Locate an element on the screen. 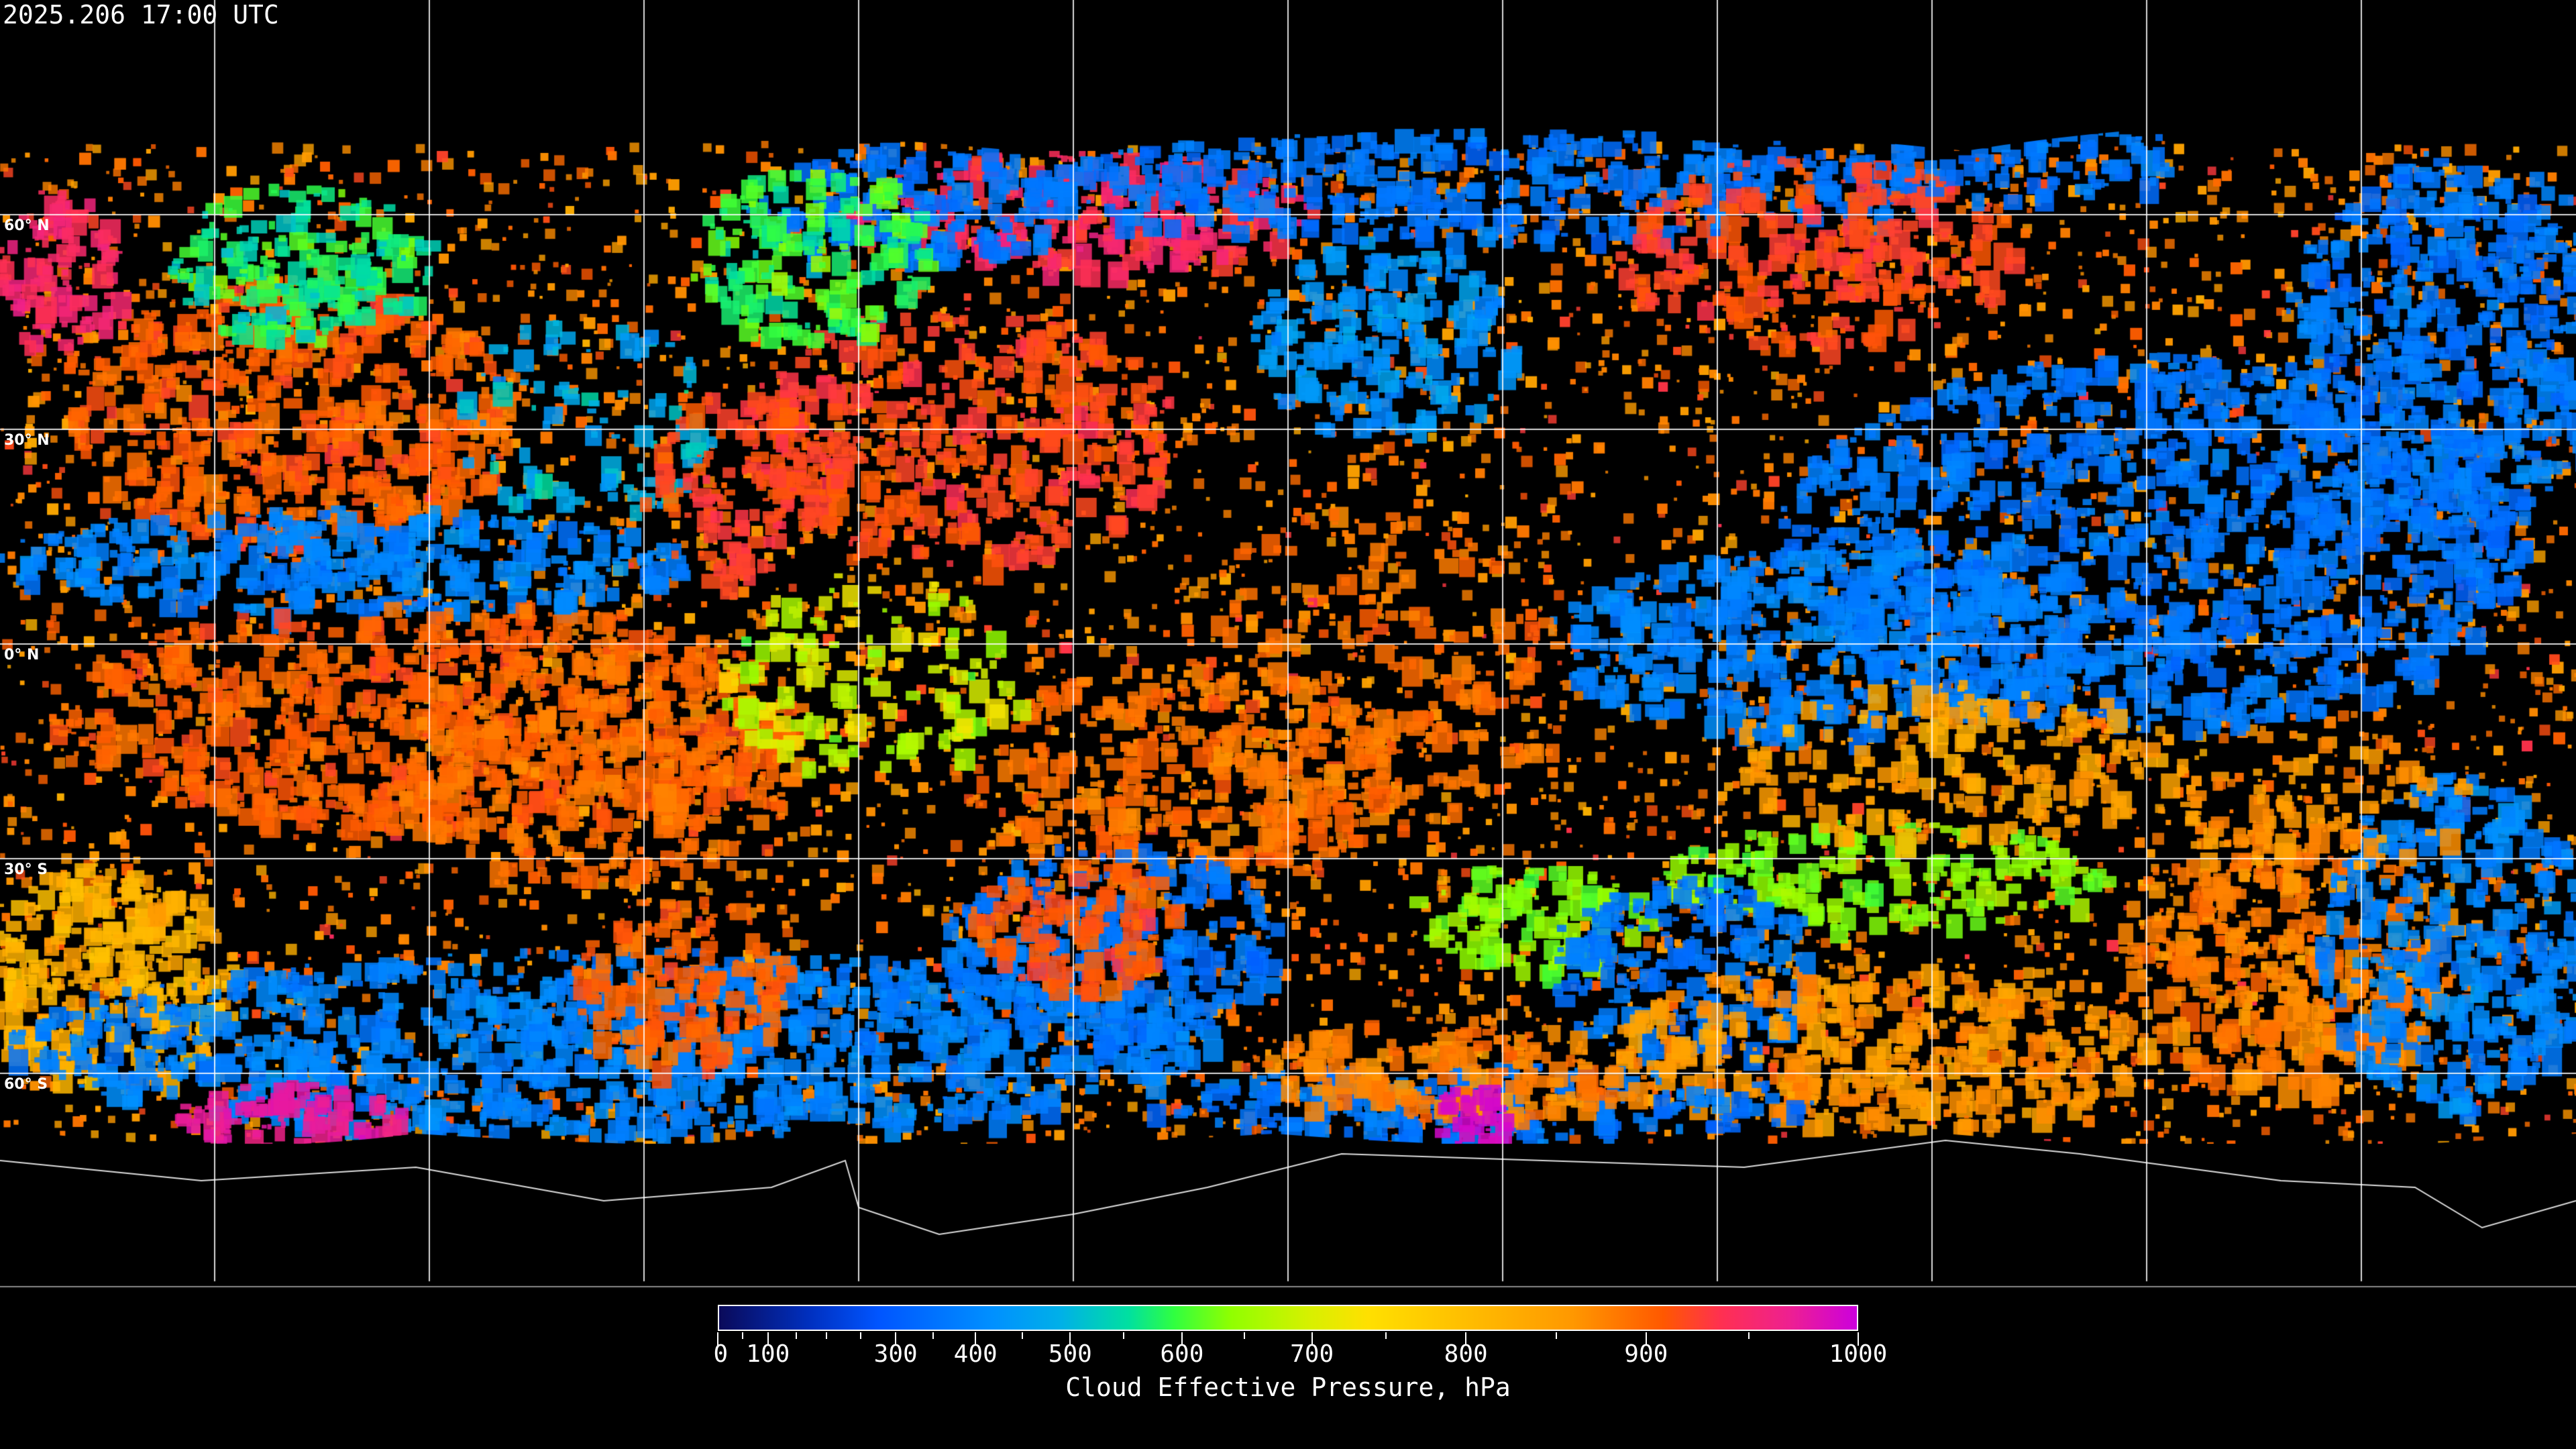  colorbar-tick-label: 300 is located at coordinates (895, 1354).